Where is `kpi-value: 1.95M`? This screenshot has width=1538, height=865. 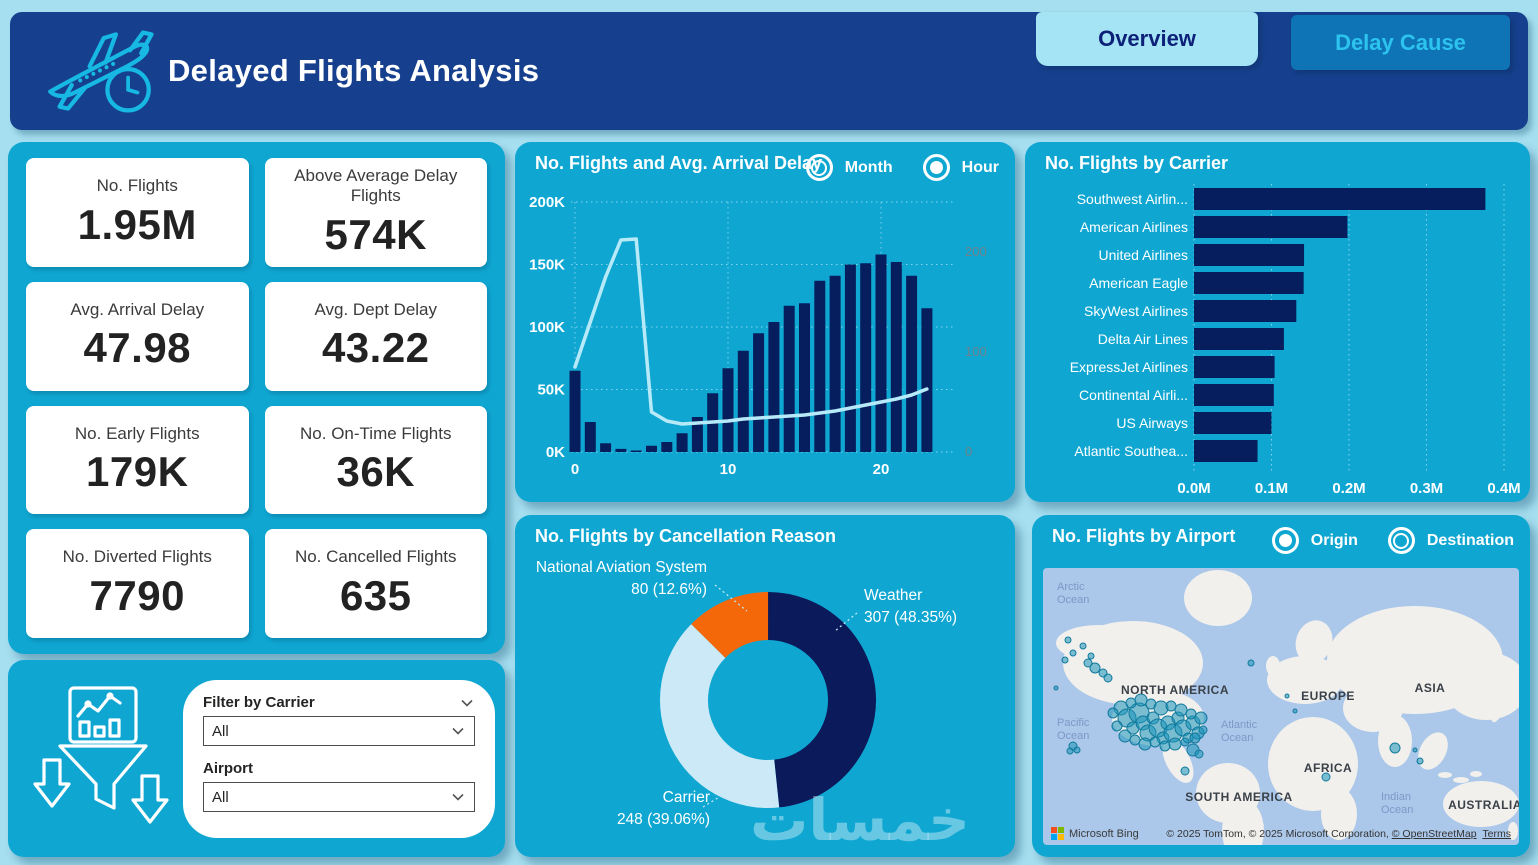
kpi-value: 1.95M is located at coordinates (137, 224).